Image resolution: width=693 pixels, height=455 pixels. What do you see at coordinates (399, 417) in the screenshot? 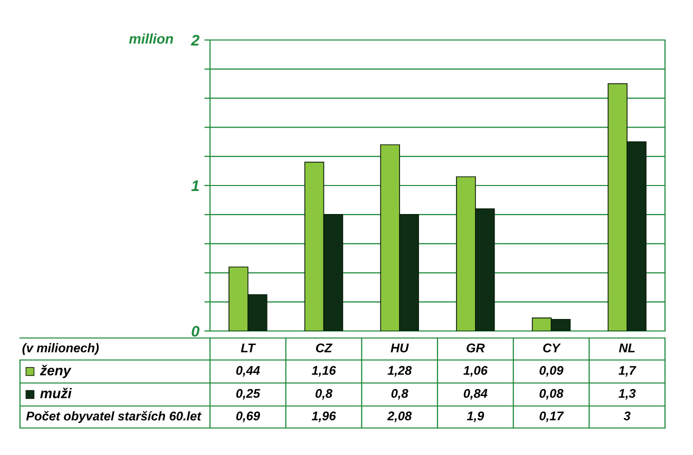
I see `text: 2,08` at bounding box center [399, 417].